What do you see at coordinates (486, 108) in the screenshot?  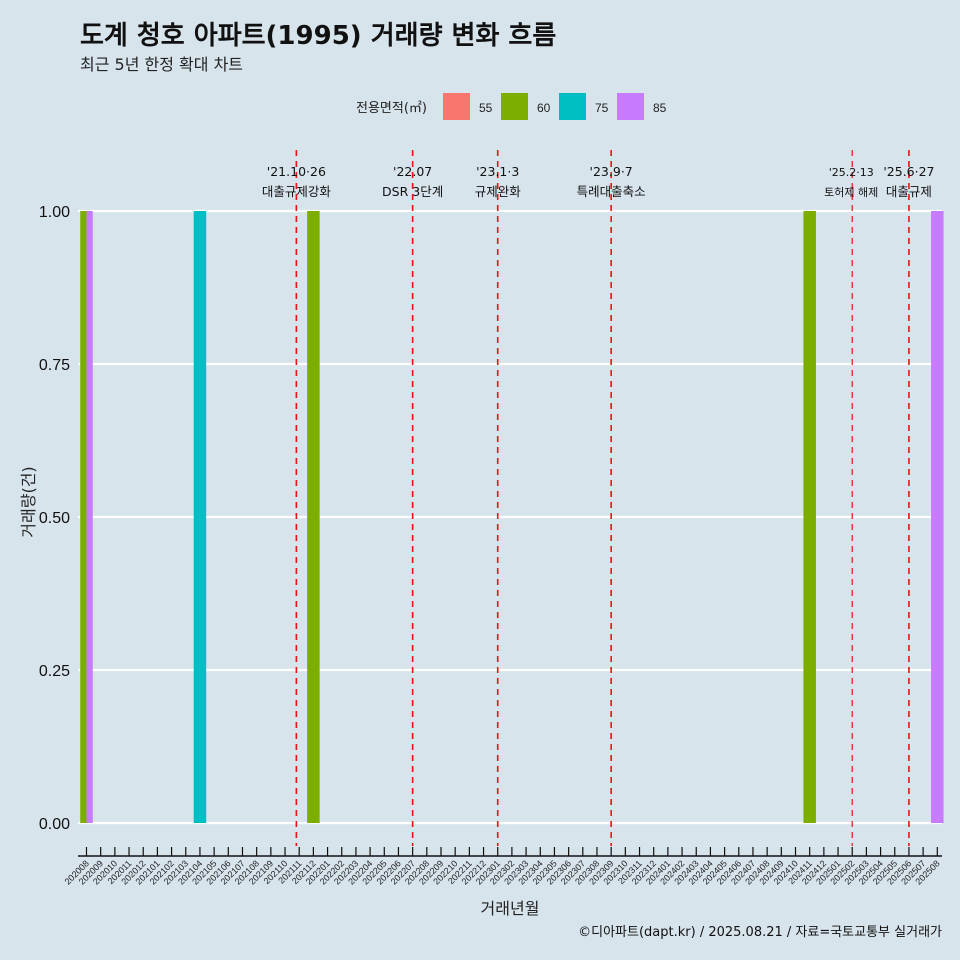 I see `legend-label-55: 55` at bounding box center [486, 108].